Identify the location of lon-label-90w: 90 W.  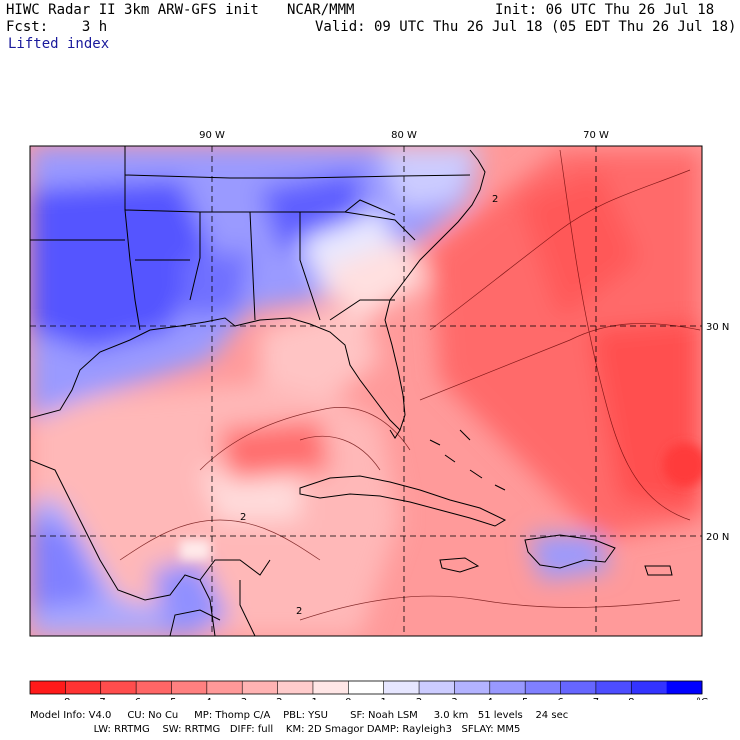
(212, 135).